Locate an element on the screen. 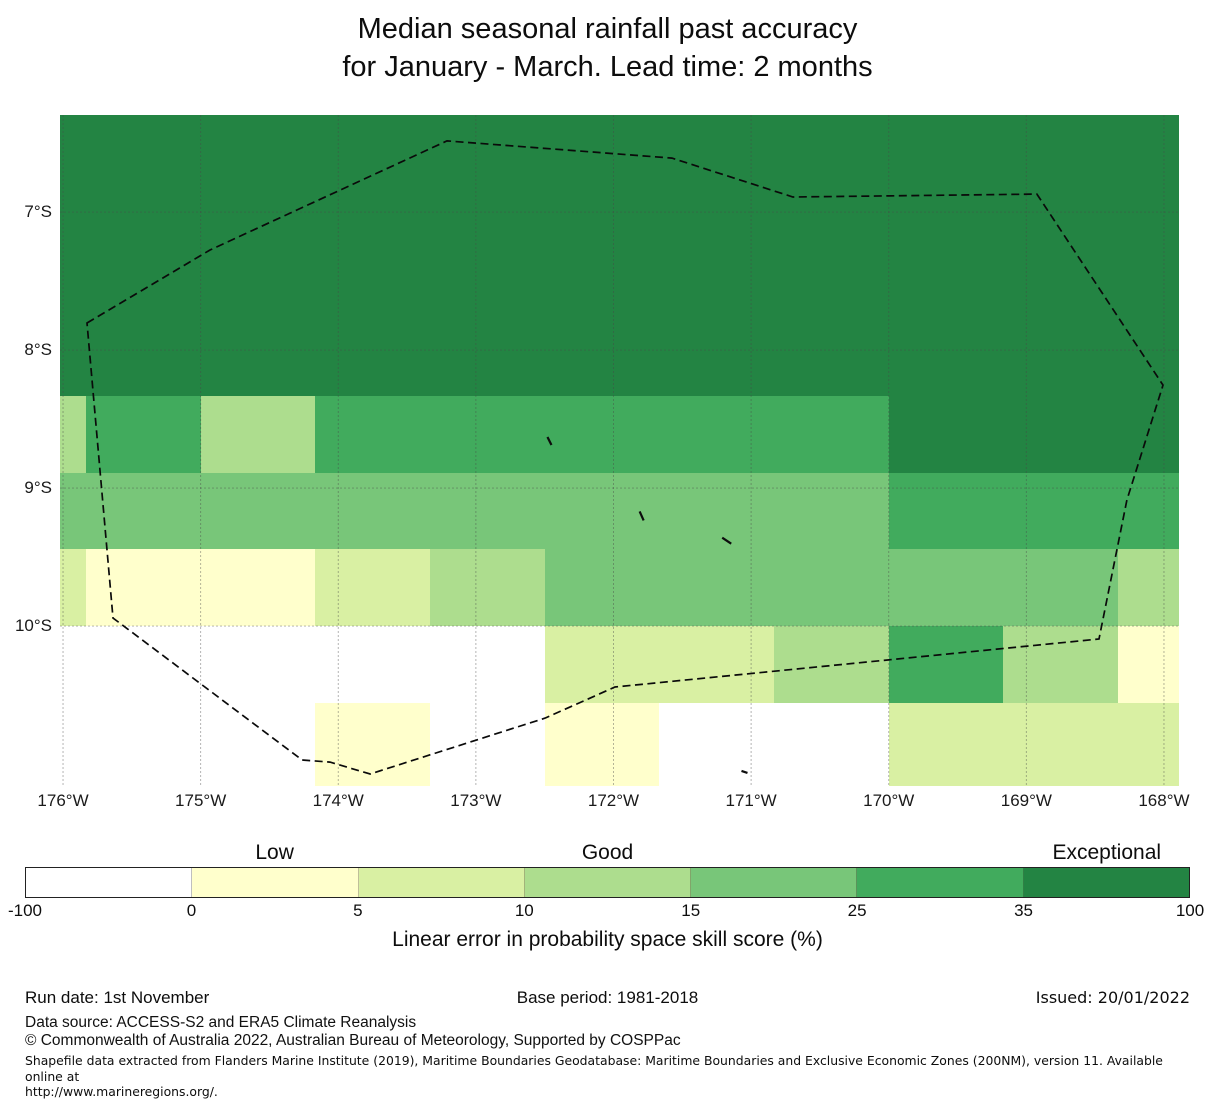 The image size is (1215, 1100). colorbar-tick-label: 100 is located at coordinates (1190, 910).